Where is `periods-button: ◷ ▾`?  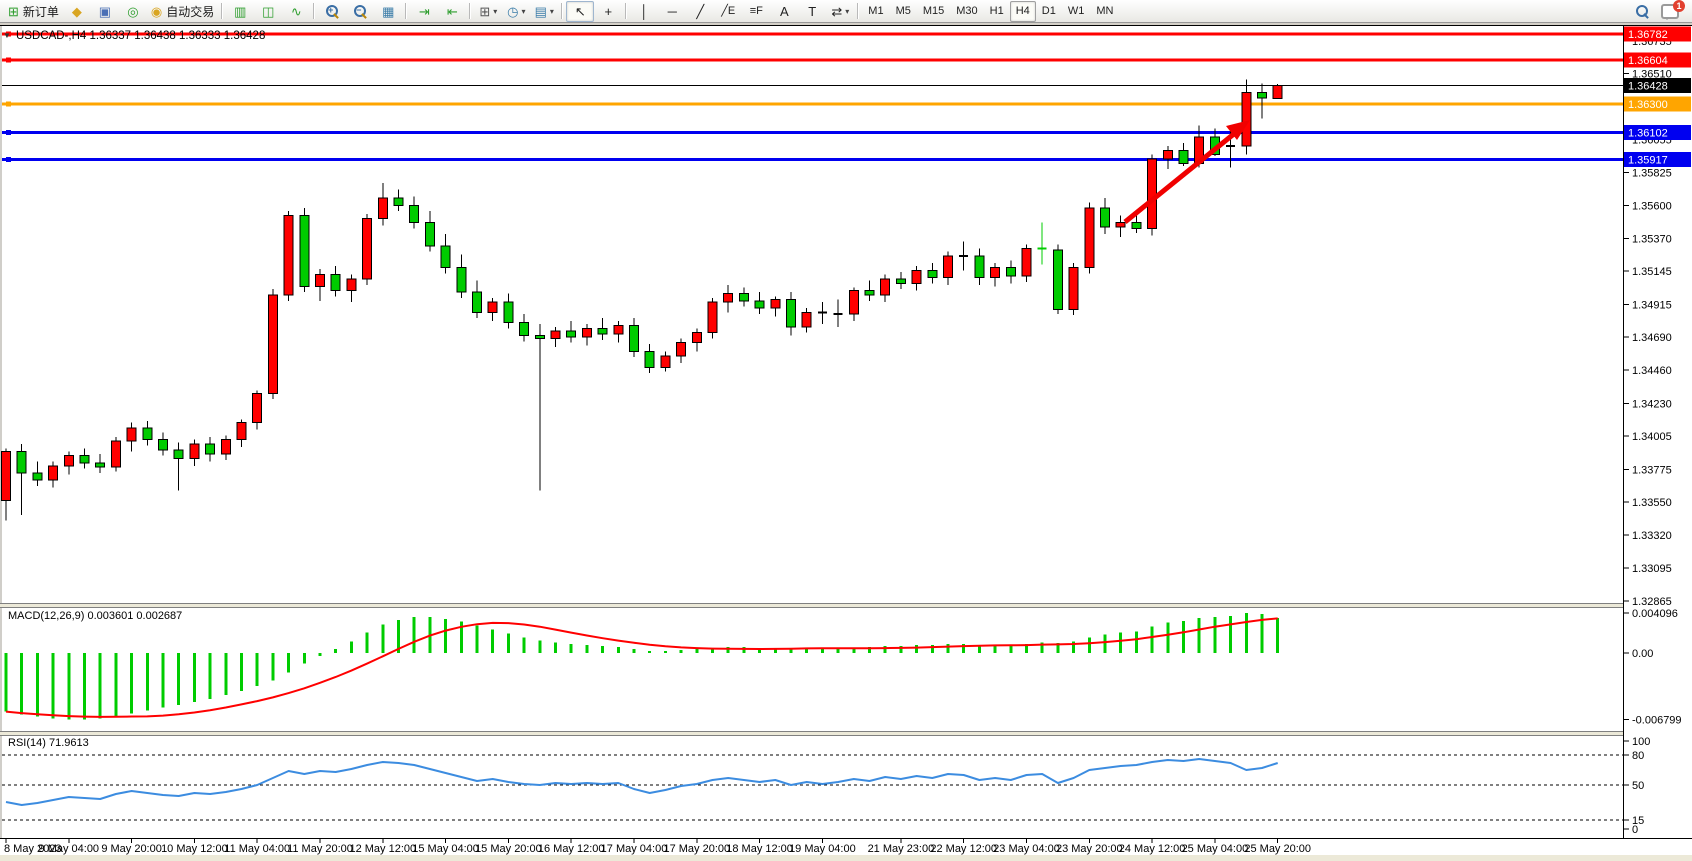 periods-button: ◷ ▾ is located at coordinates (516, 11).